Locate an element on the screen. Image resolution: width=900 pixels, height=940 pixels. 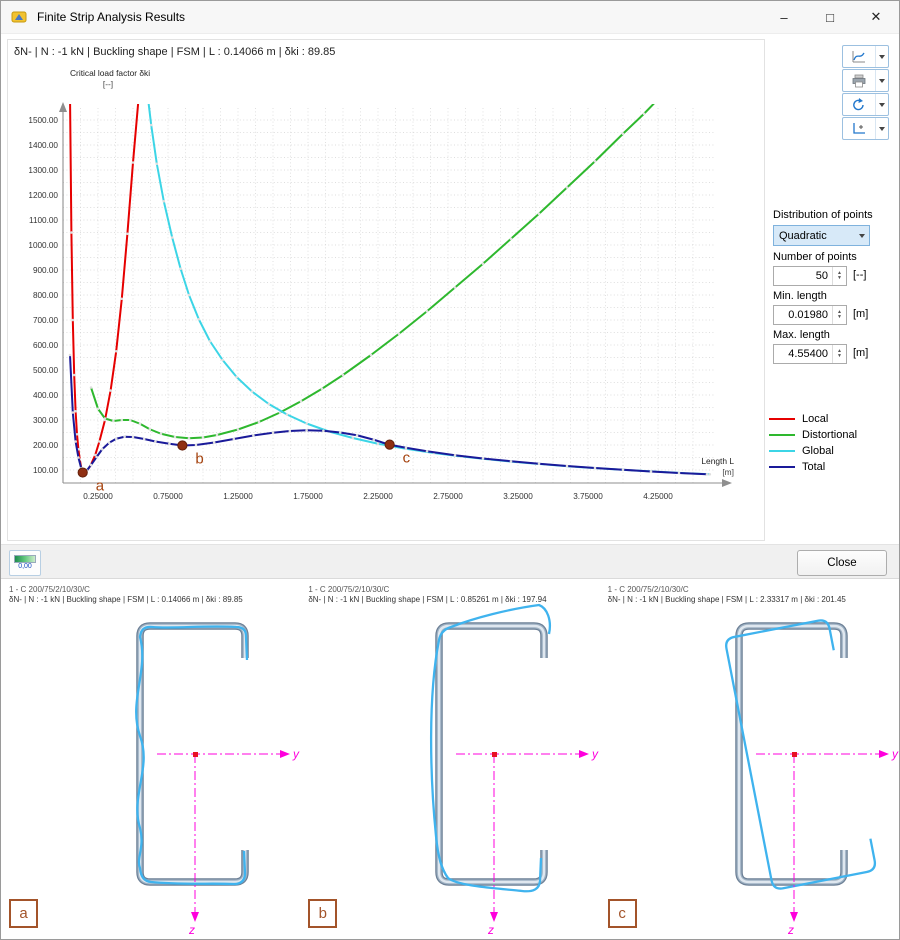
distribution-select: Quadratic is located at coordinates (821, 235).